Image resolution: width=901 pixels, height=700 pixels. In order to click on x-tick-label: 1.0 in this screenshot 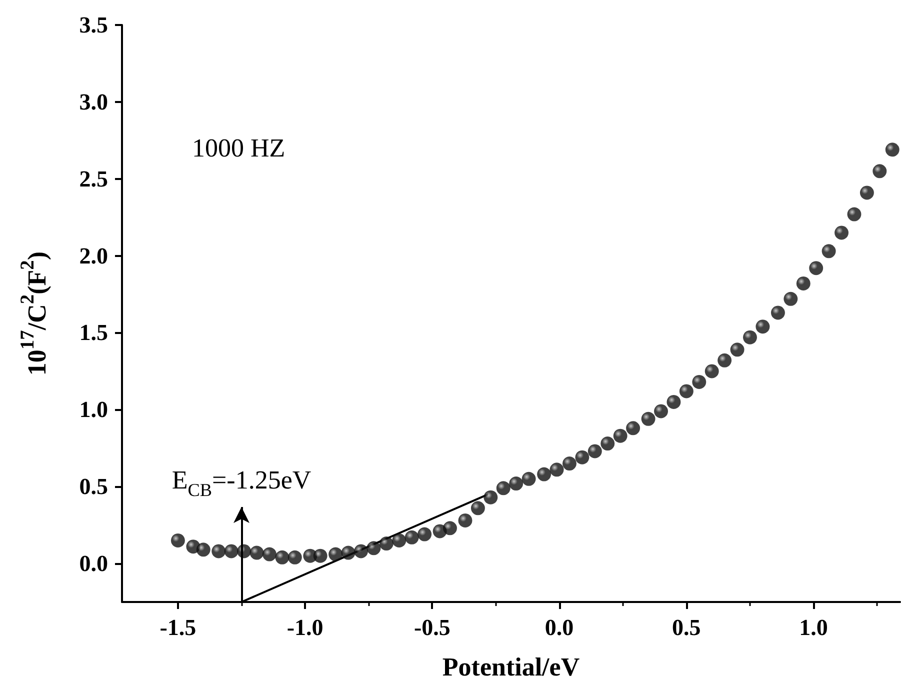, I will do `click(813, 627)`.